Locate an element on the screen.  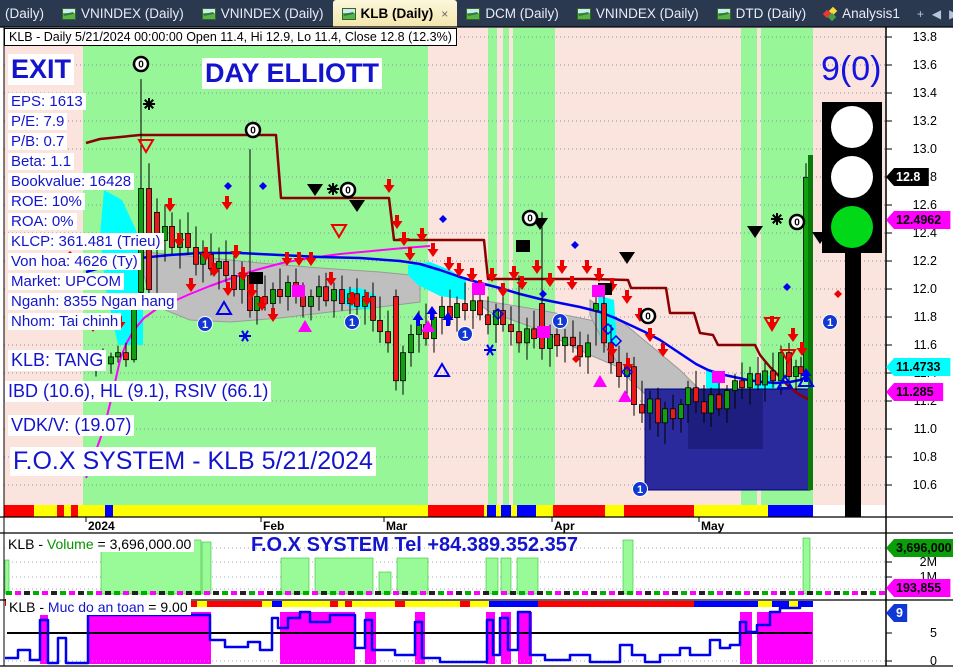
svg-text: 13.8 is located at coordinates (925, 37).